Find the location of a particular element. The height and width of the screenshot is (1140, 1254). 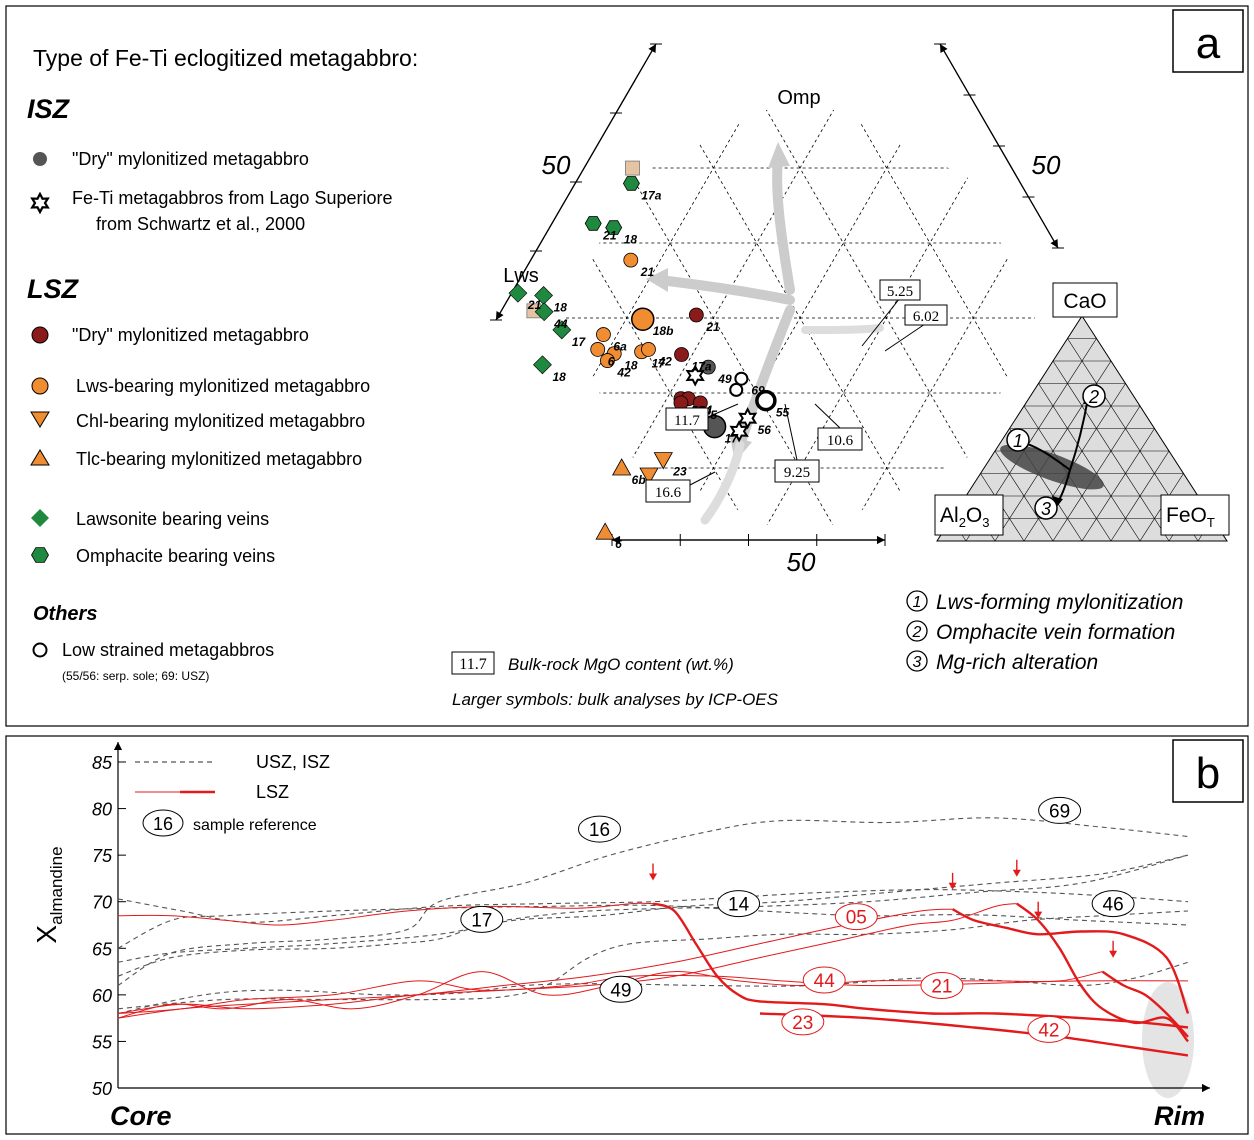

lsz-header: LSZ is located at coordinates (53, 289).